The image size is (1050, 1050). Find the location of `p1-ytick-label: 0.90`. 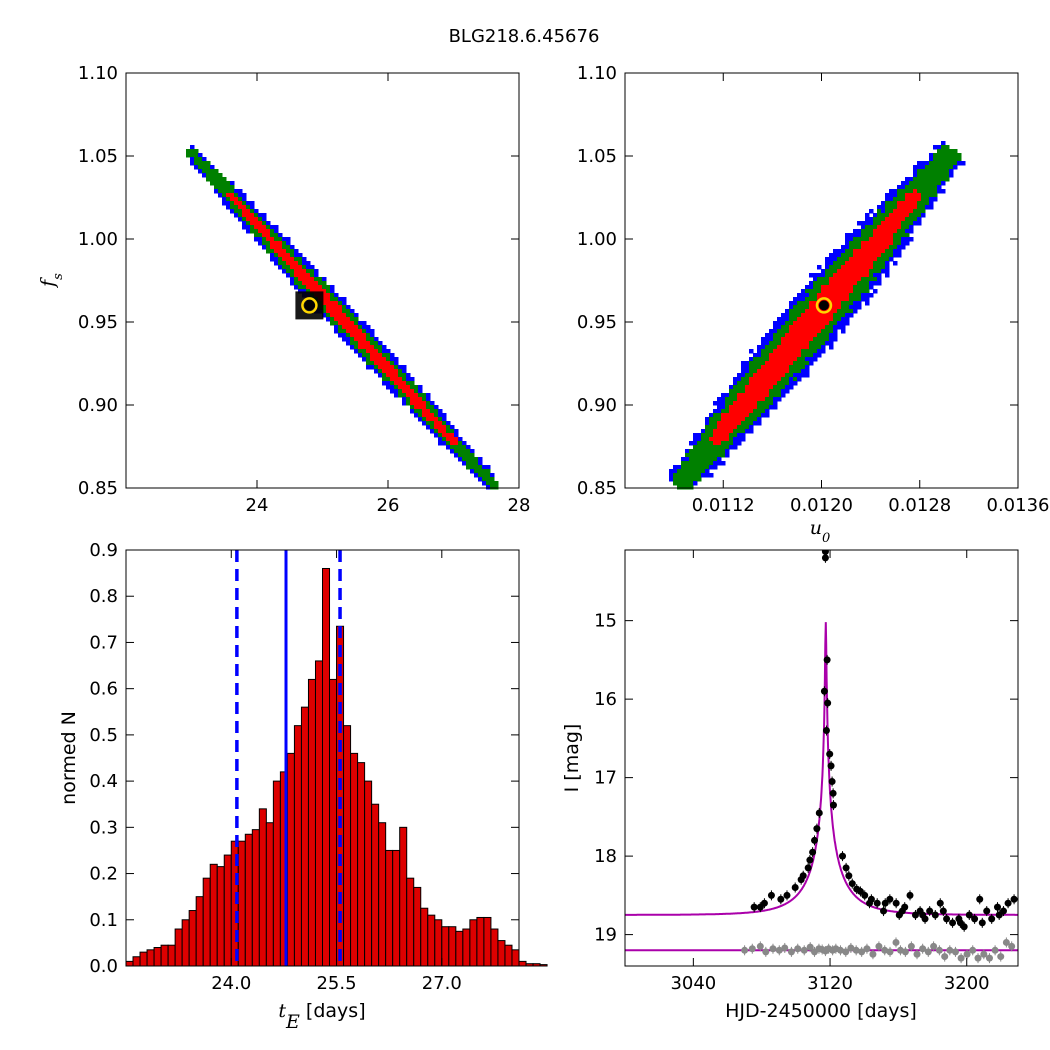

p1-ytick-label: 0.90 is located at coordinates (98, 405).